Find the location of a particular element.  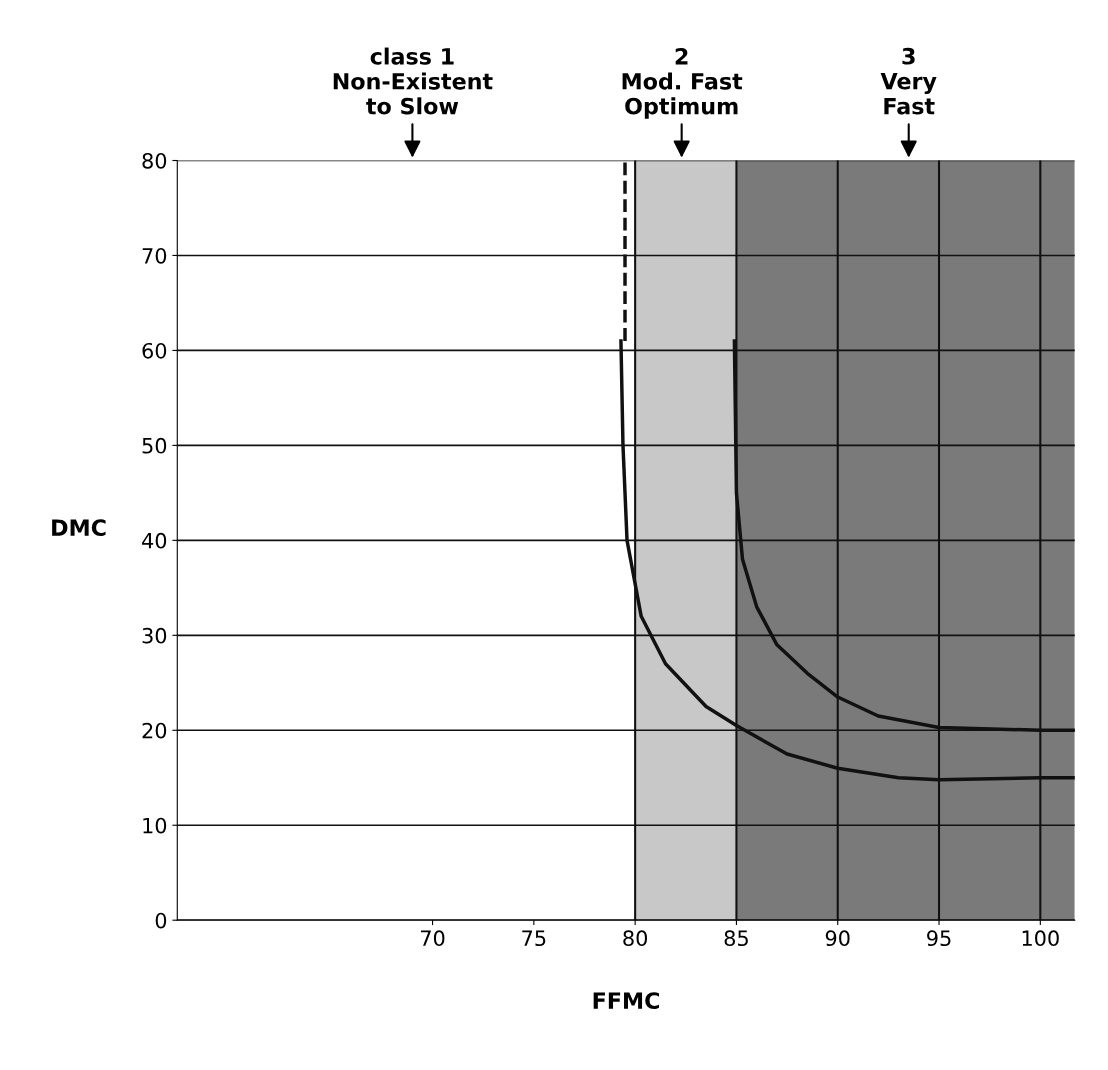

y-tick-label: 0 is located at coordinates (161, 920).